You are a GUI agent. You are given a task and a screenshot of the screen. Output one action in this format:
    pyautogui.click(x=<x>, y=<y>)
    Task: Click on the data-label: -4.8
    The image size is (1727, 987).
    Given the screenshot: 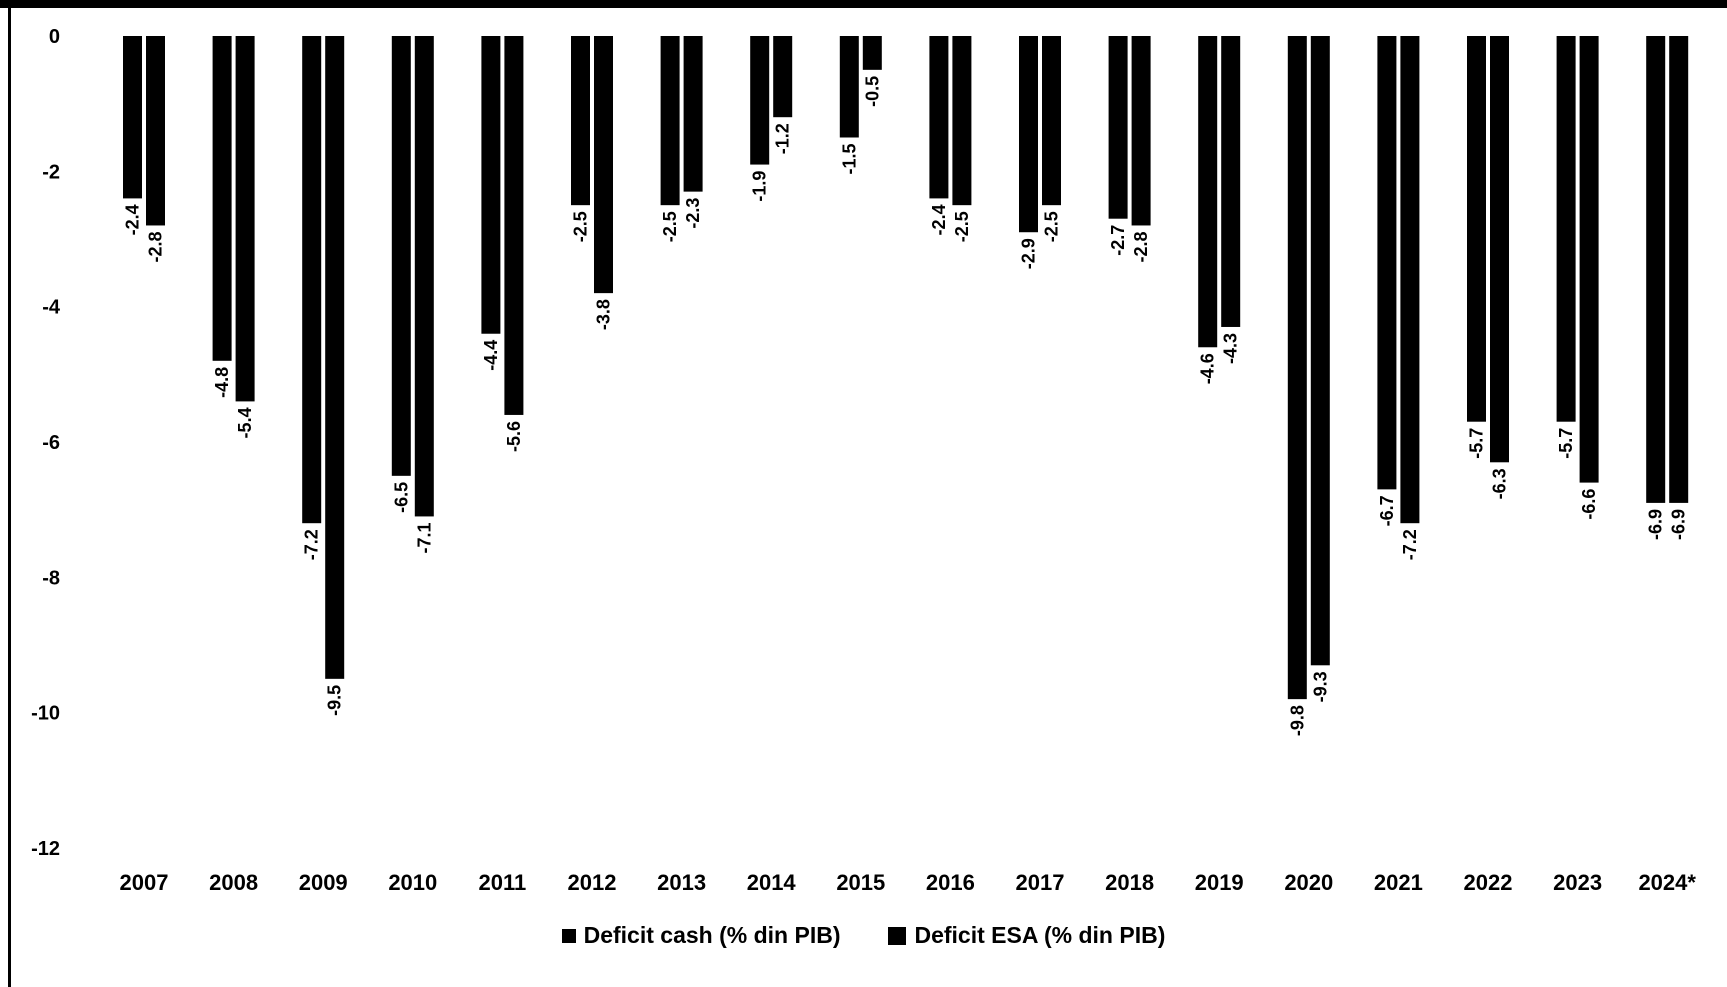 What is the action you would take?
    pyautogui.click(x=222, y=382)
    